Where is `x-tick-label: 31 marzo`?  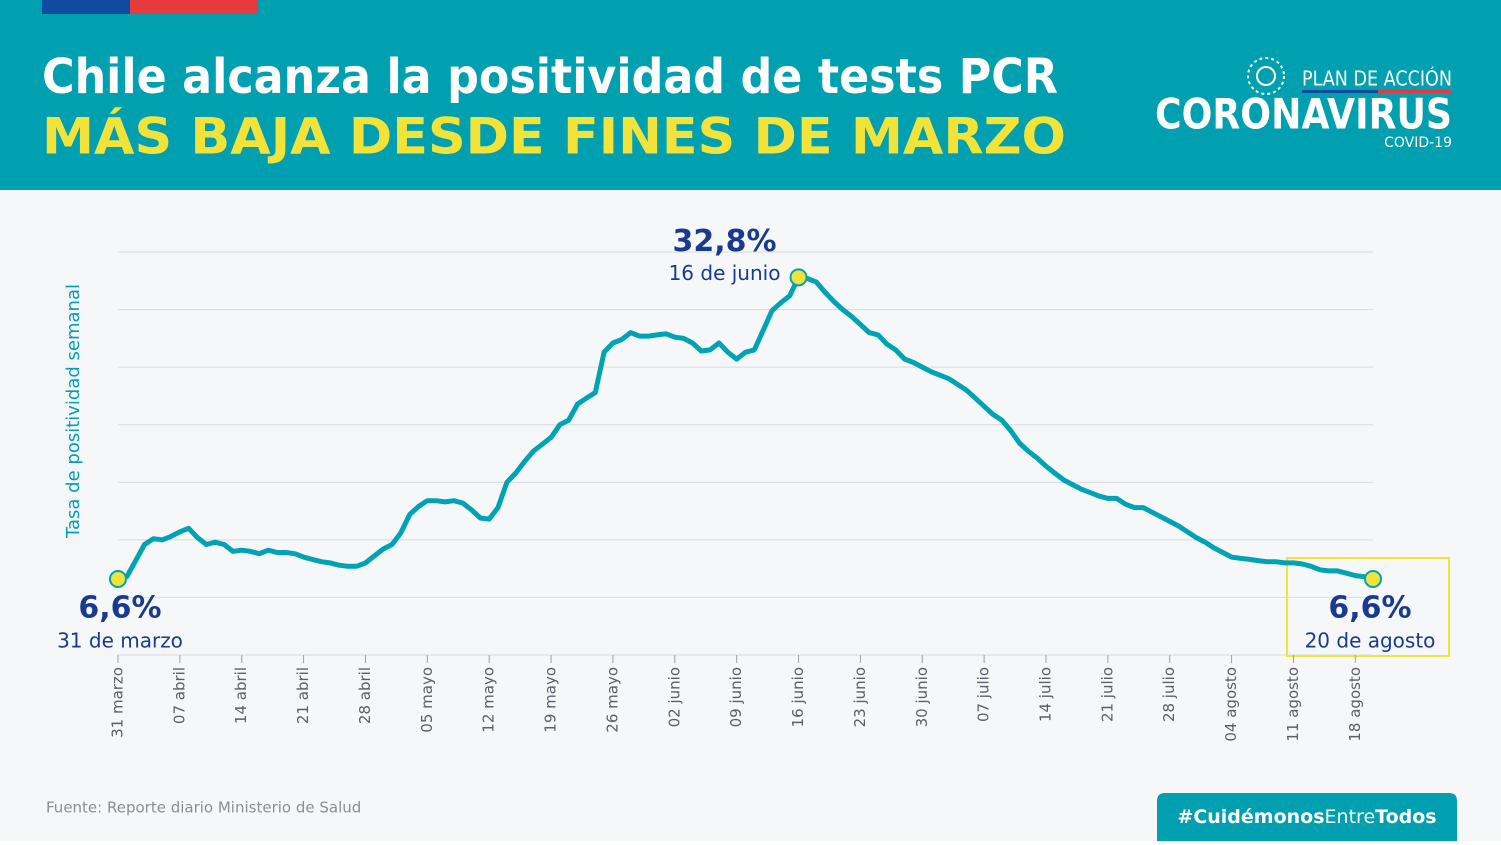 x-tick-label: 31 marzo is located at coordinates (118, 702).